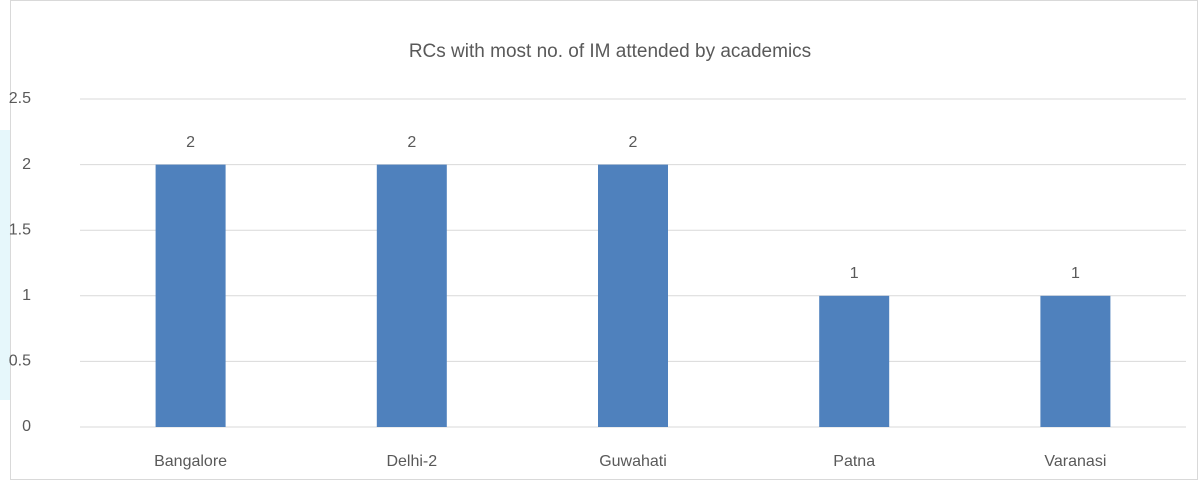  What do you see at coordinates (854, 461) in the screenshot?
I see `x-tick-label: Patna` at bounding box center [854, 461].